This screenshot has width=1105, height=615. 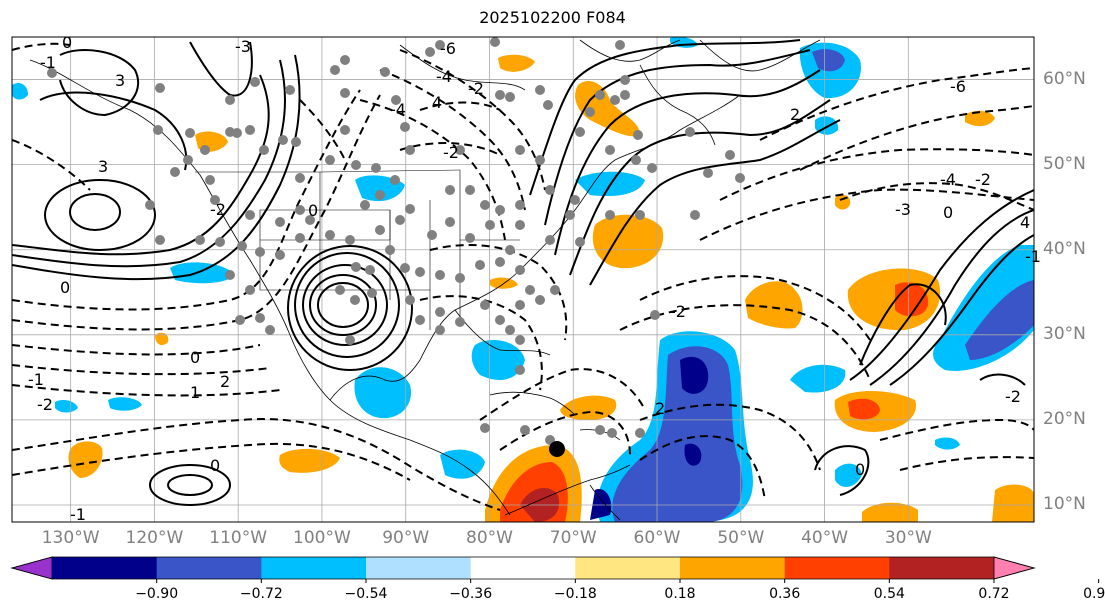 I want to click on contour-label: -1, so click(x=36, y=379).